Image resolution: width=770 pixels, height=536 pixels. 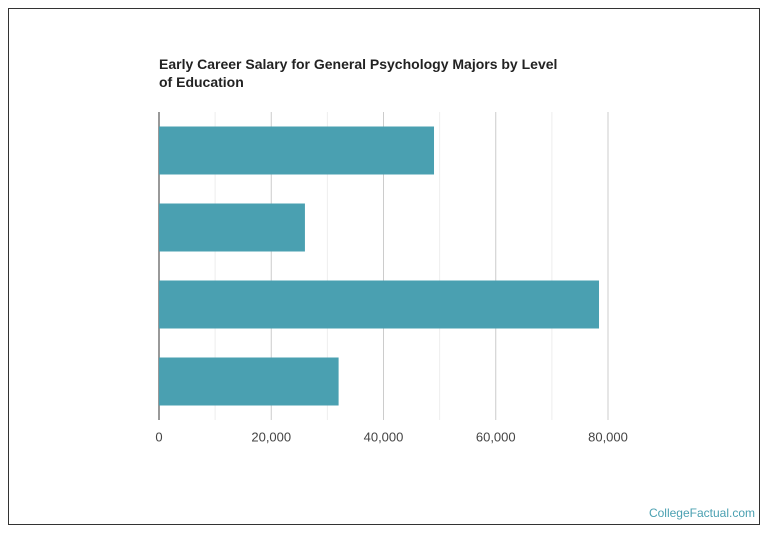 I want to click on source: CollegeFactual.com, so click(x=702, y=513).